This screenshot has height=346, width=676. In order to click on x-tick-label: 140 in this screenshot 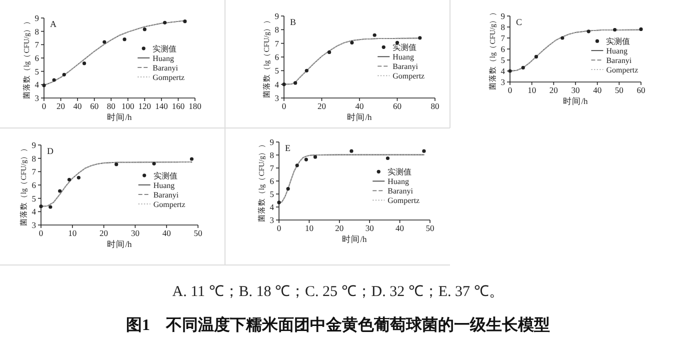, I will do `click(161, 106)`.